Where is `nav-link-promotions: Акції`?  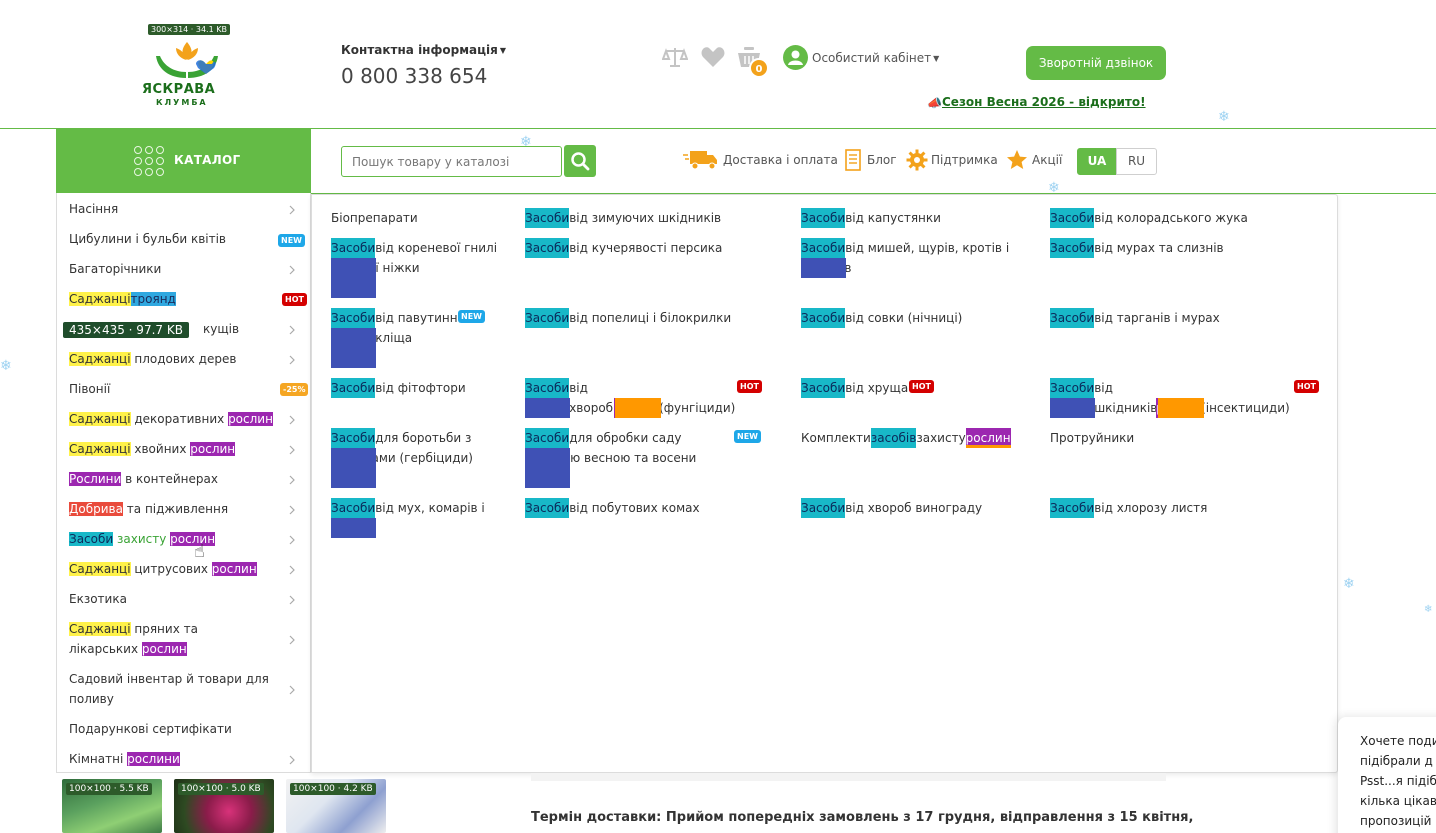 nav-link-promotions: Акції is located at coordinates (1047, 160).